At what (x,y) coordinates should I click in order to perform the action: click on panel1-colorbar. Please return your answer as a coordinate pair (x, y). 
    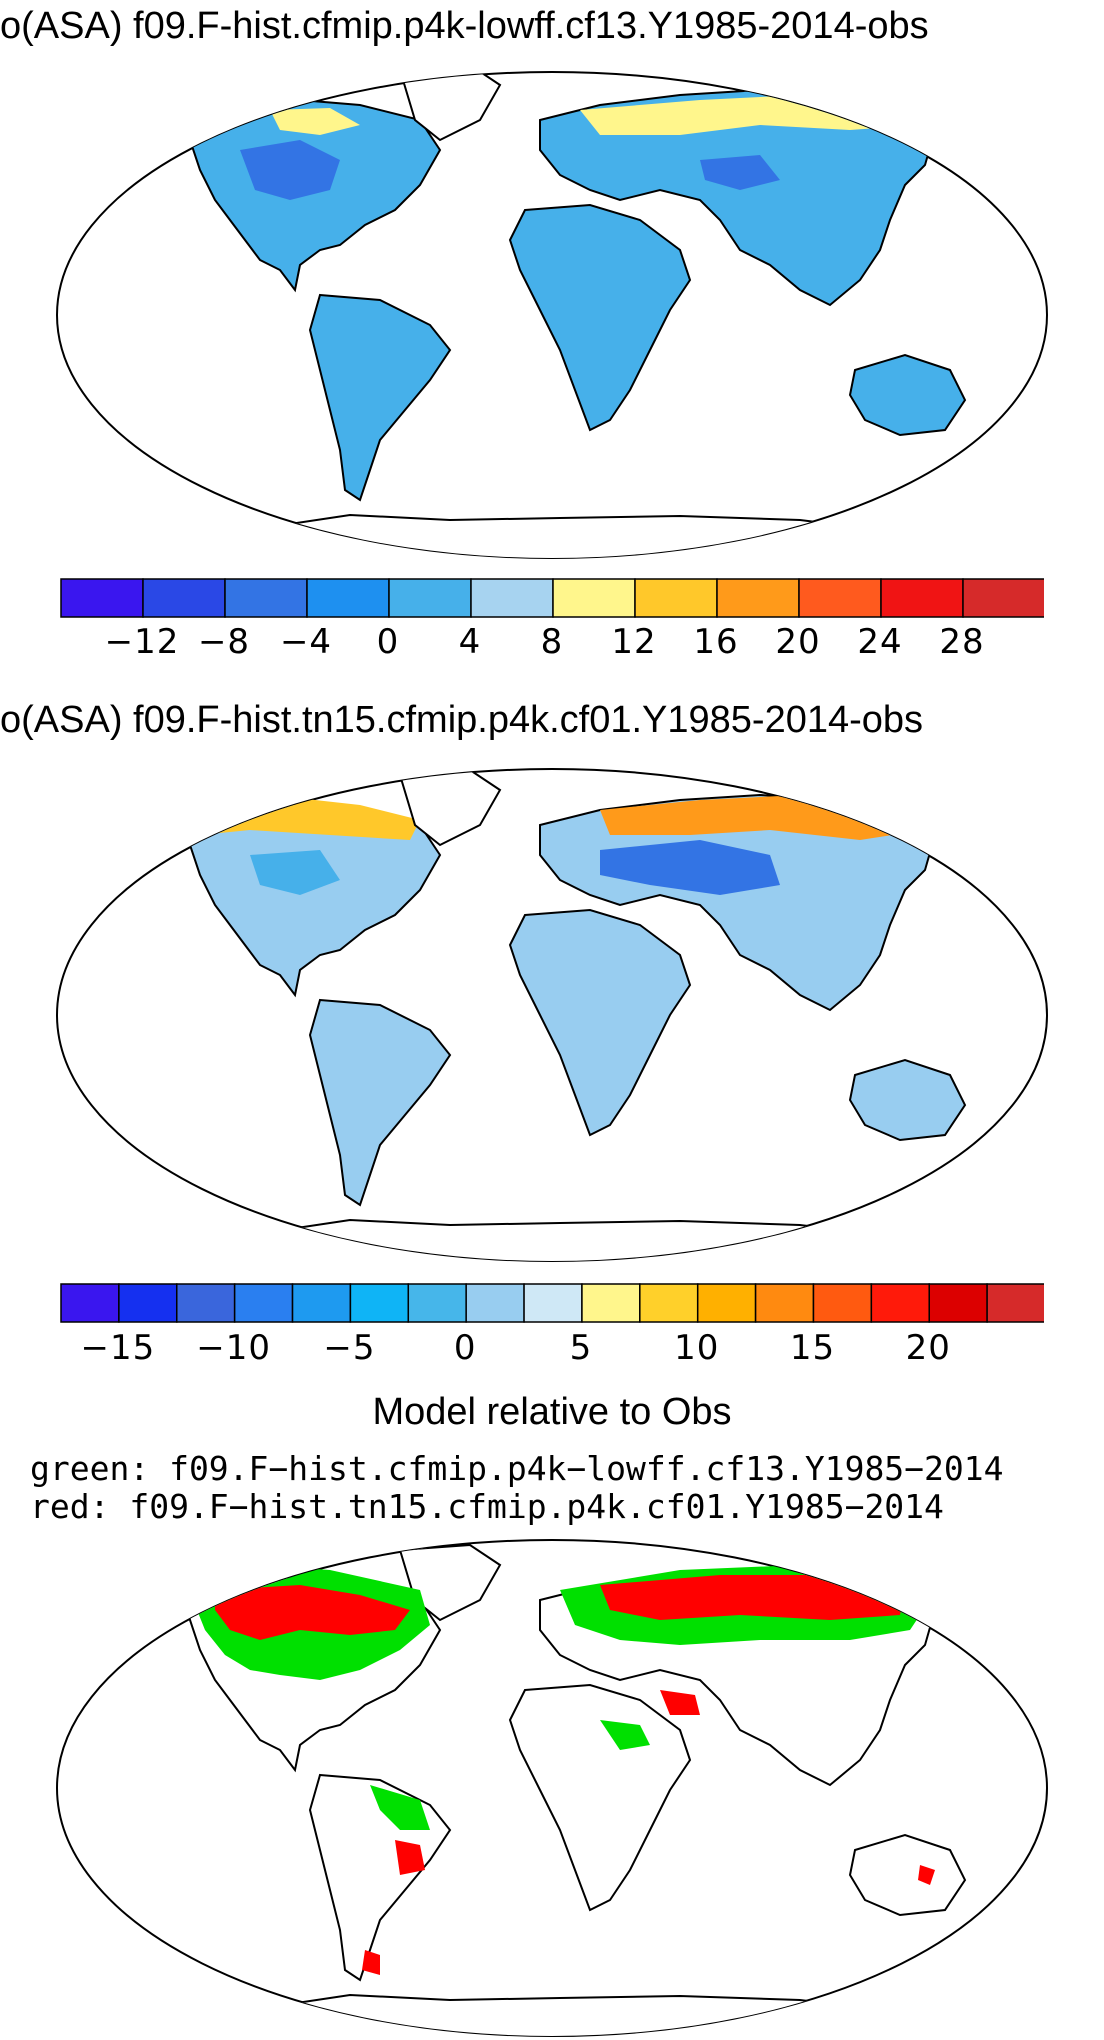
    Looking at the image, I should click on (552, 598).